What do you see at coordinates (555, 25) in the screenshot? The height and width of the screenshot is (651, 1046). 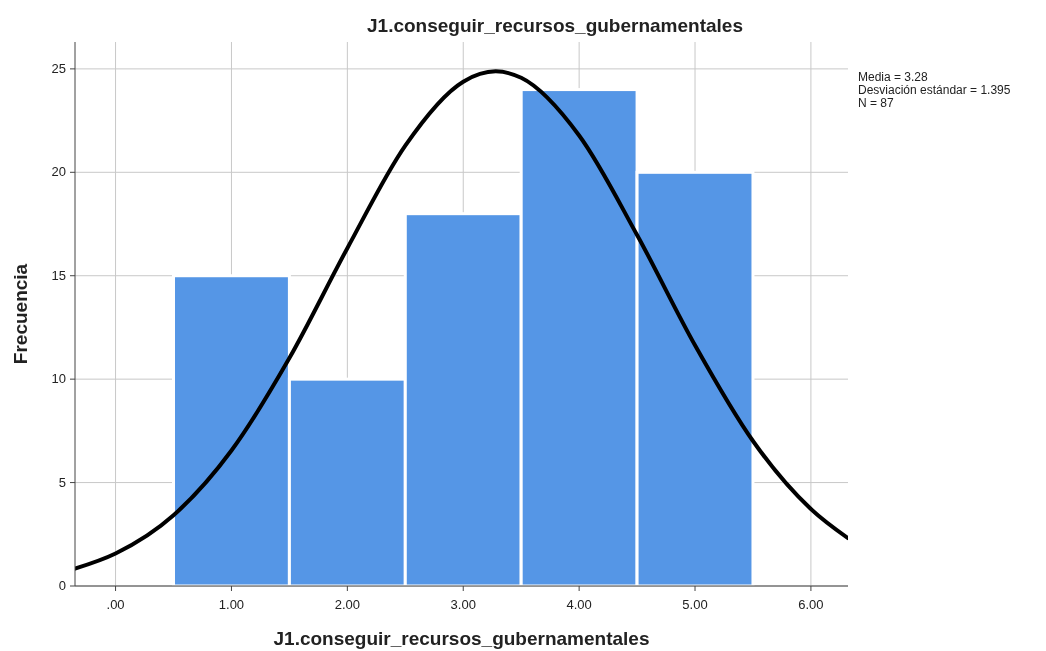 I see `chart-title: J1.conseguir_recursos_gubernamentales` at bounding box center [555, 25].